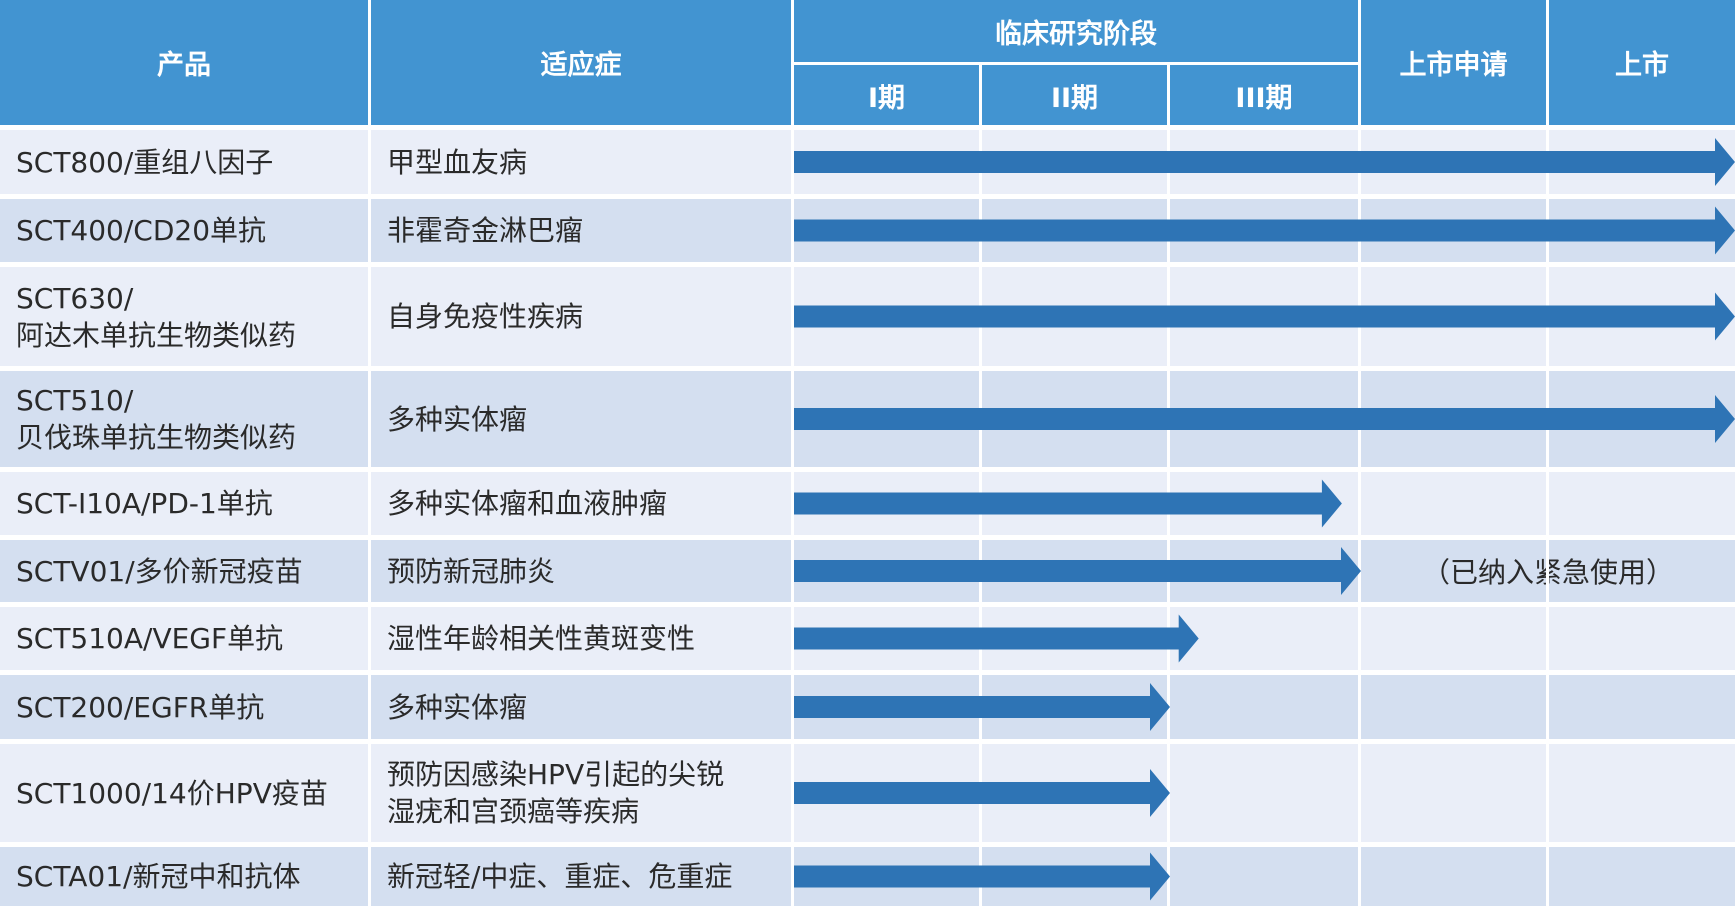 Image resolution: width=1735 pixels, height=906 pixels. I want to click on product-cell: SCT510A/VEGF单抗, so click(184, 638).